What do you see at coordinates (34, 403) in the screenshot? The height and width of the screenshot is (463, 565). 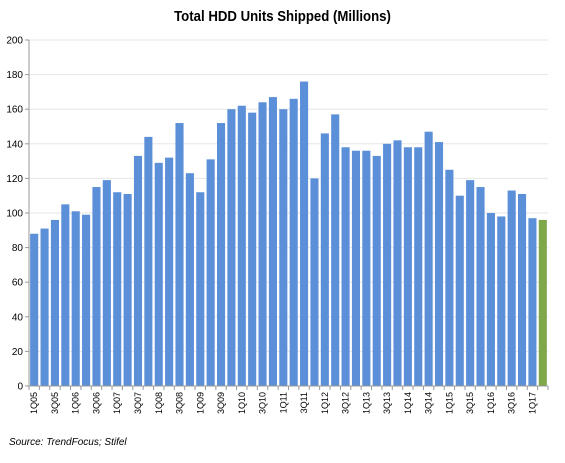 I see `x-tick-label: 1Q05` at bounding box center [34, 403].